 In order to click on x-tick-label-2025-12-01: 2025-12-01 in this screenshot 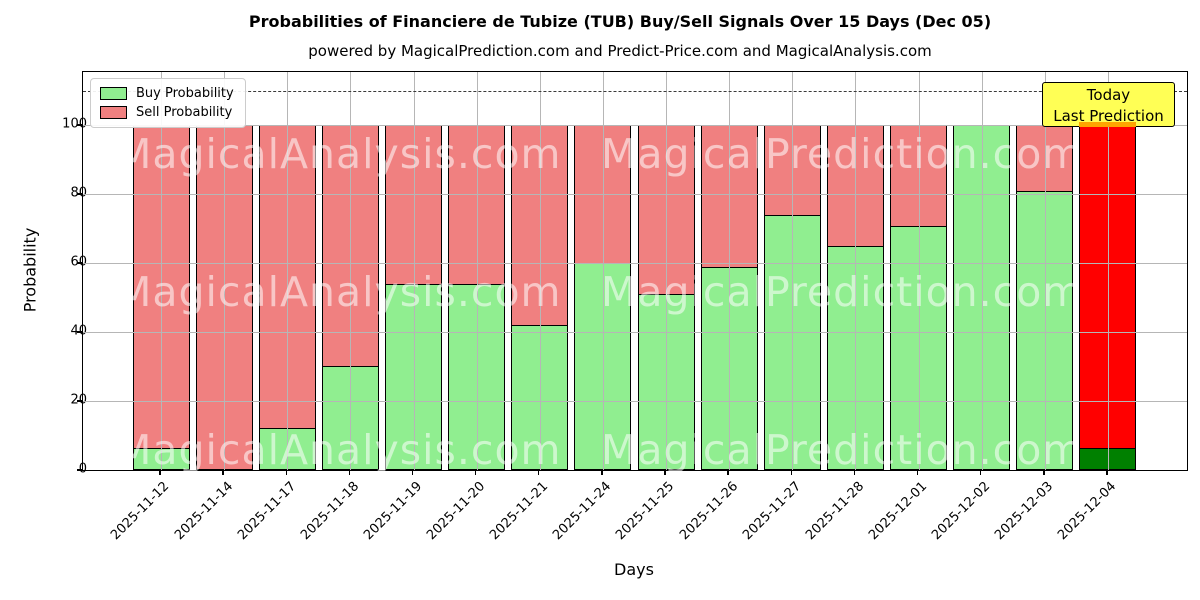, I will do `click(898, 511)`.